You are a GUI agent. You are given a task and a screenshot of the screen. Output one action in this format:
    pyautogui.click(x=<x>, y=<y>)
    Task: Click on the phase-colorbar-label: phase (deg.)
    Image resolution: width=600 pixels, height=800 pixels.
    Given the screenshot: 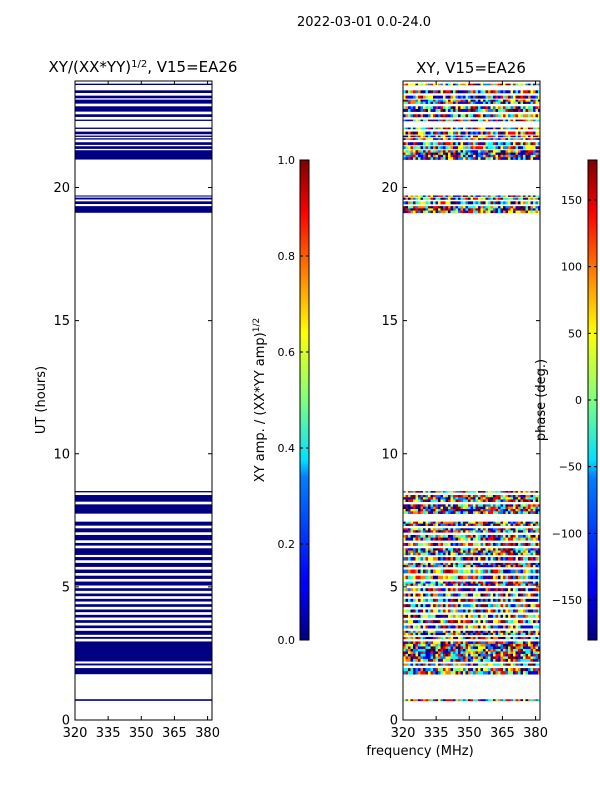 What is the action you would take?
    pyautogui.click(x=541, y=400)
    